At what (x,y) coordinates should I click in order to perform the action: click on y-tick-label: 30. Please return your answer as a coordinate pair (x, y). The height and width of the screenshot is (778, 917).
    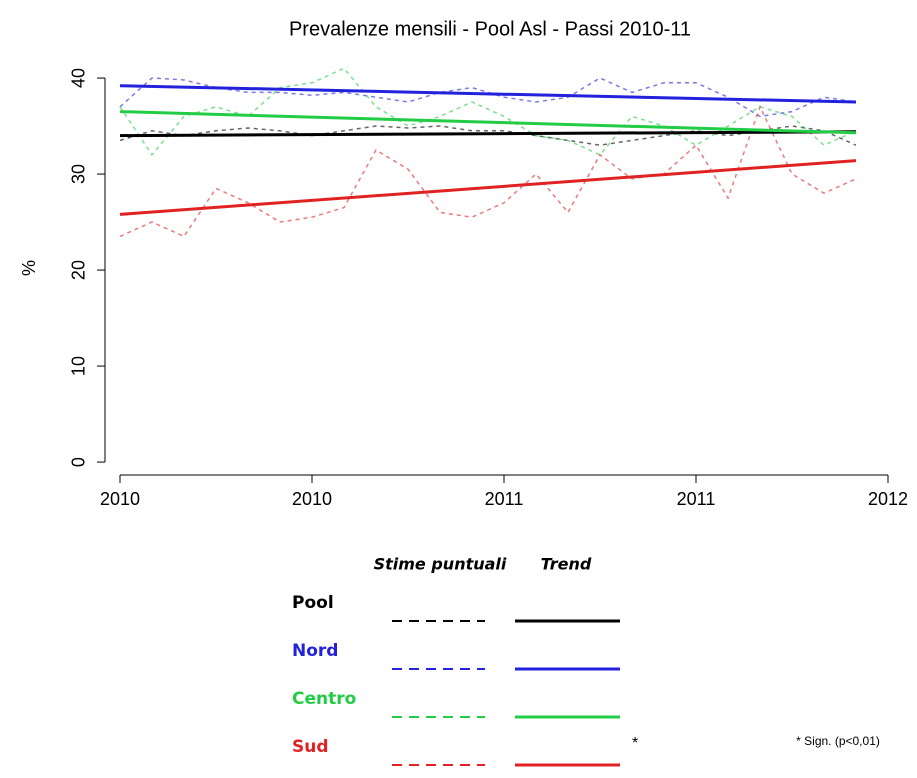
    Looking at the image, I should click on (79, 174).